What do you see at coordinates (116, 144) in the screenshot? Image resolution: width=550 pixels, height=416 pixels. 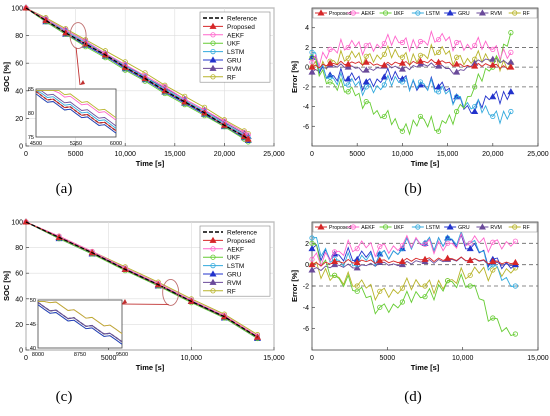 I see `inset-x-tick-label: 6000` at bounding box center [116, 144].